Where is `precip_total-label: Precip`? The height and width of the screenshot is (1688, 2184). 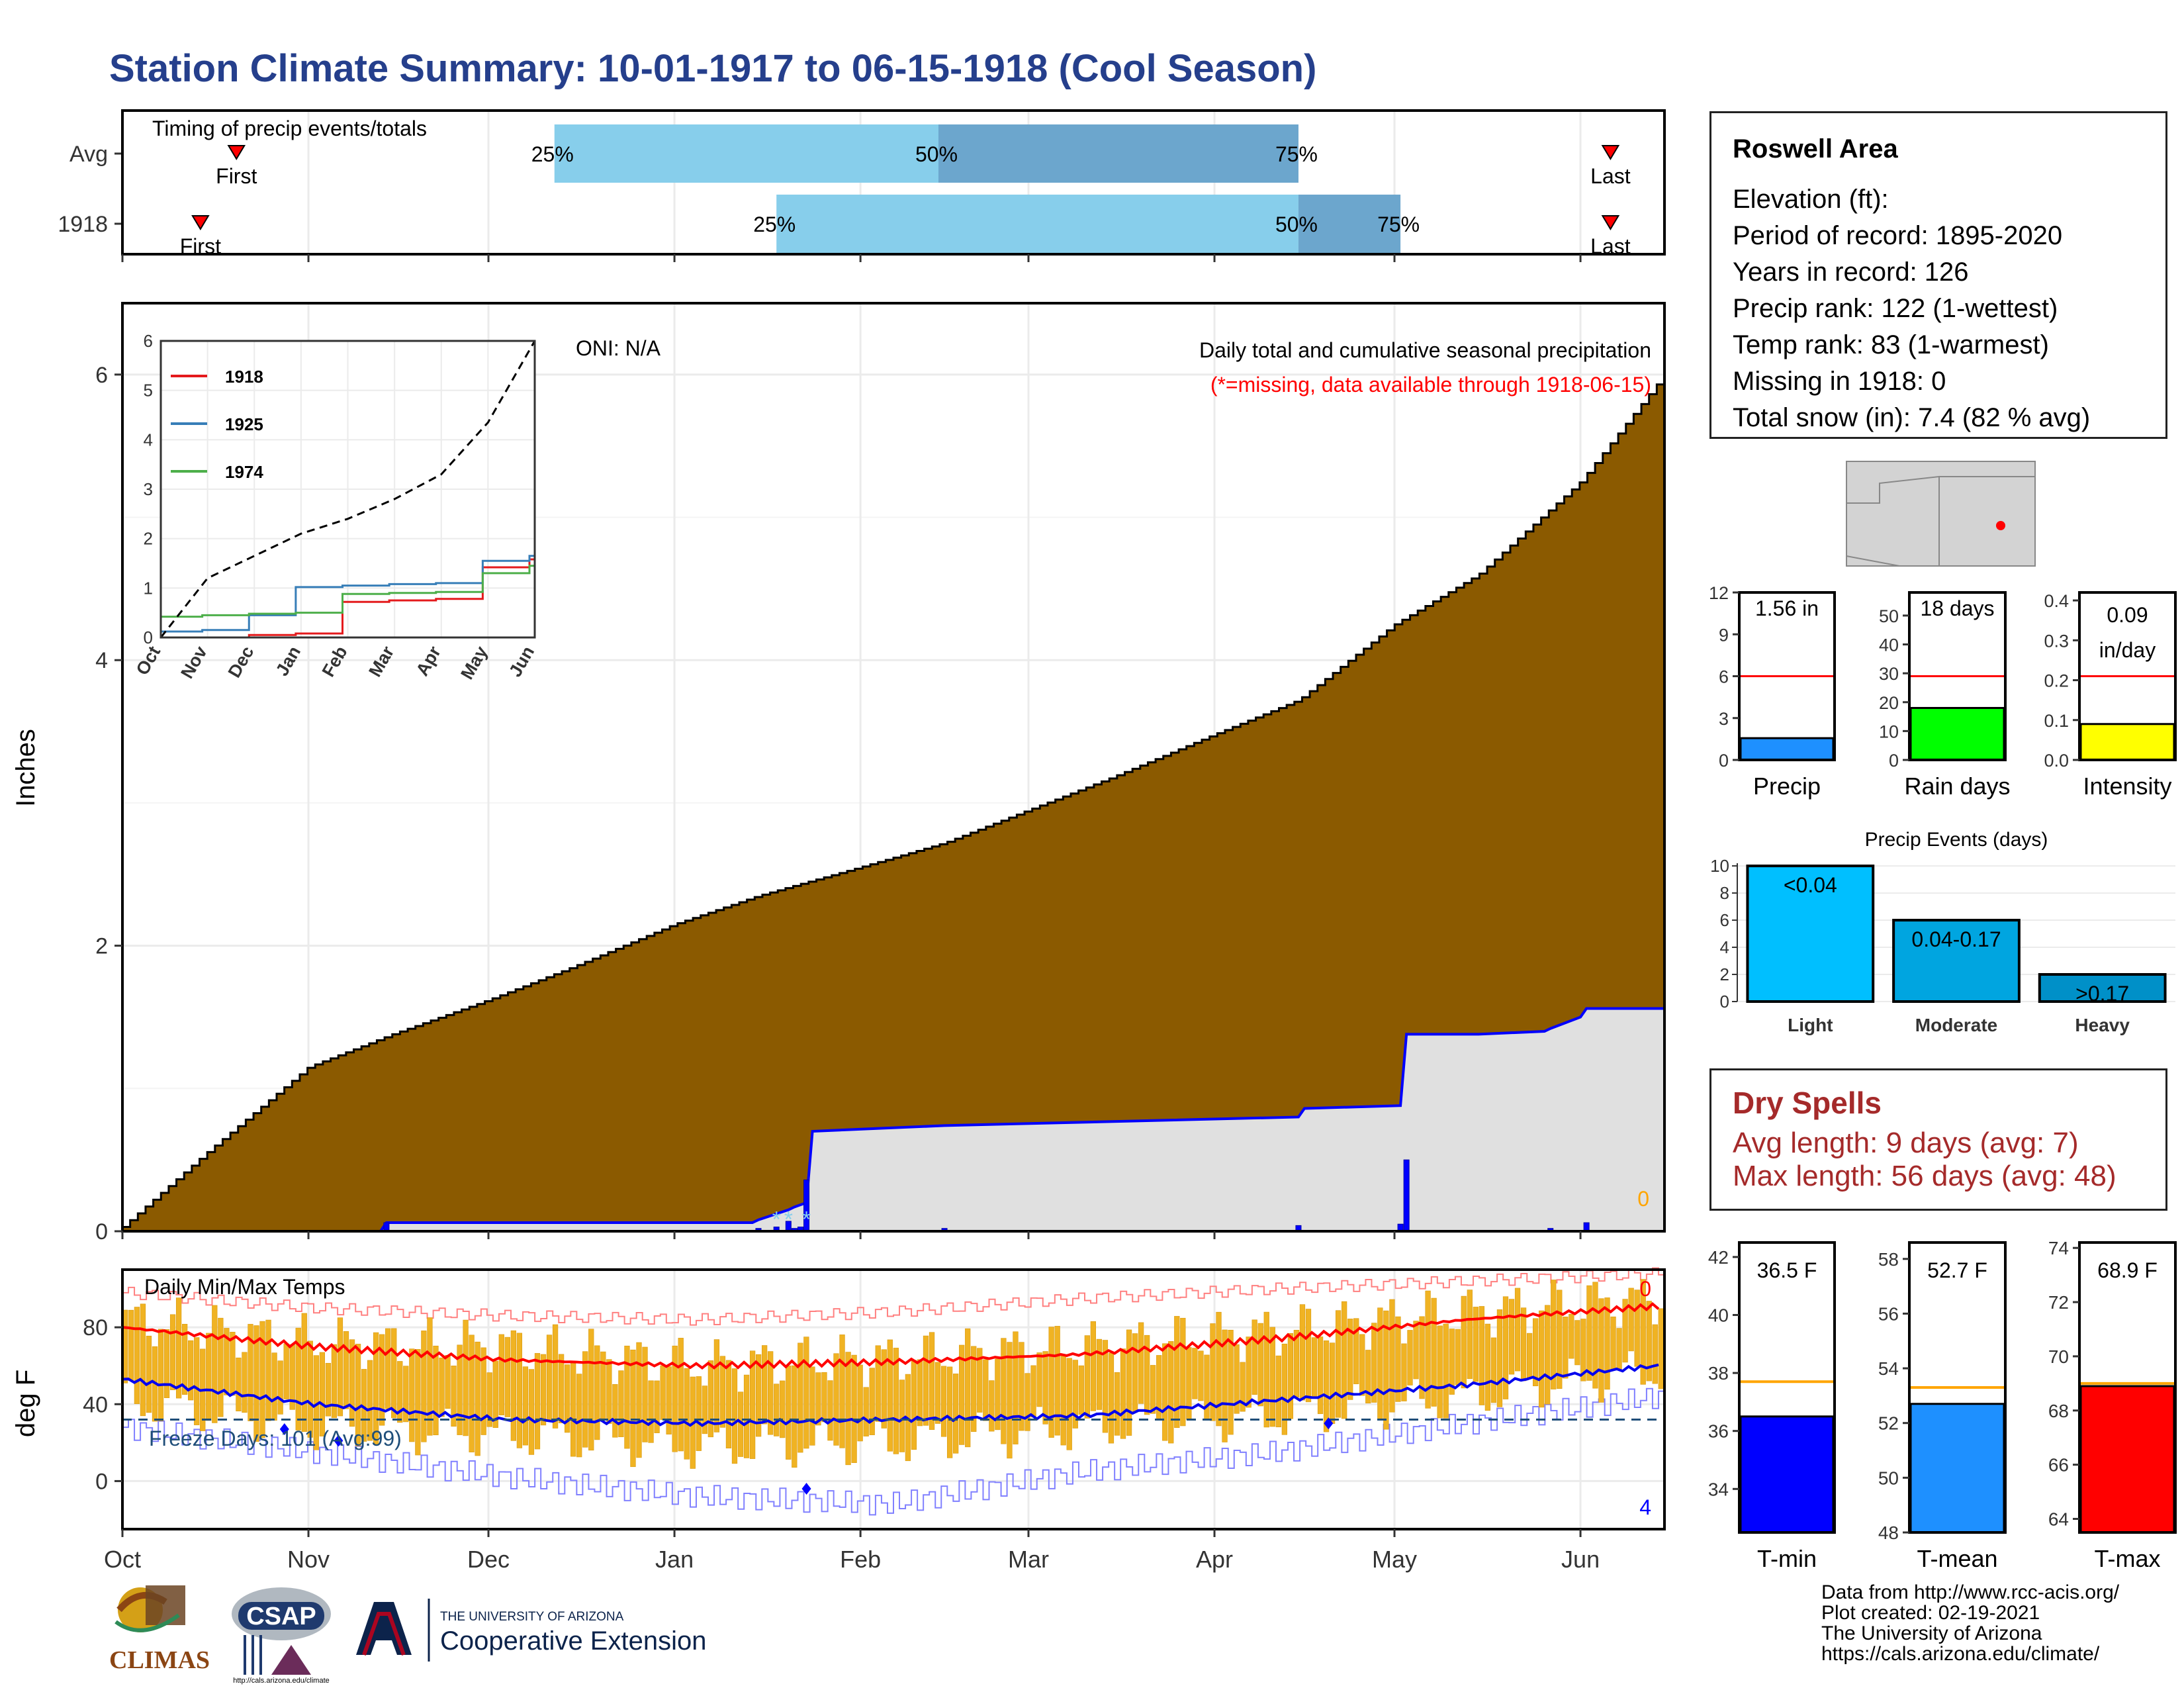
precip_total-label: Precip is located at coordinates (1787, 786).